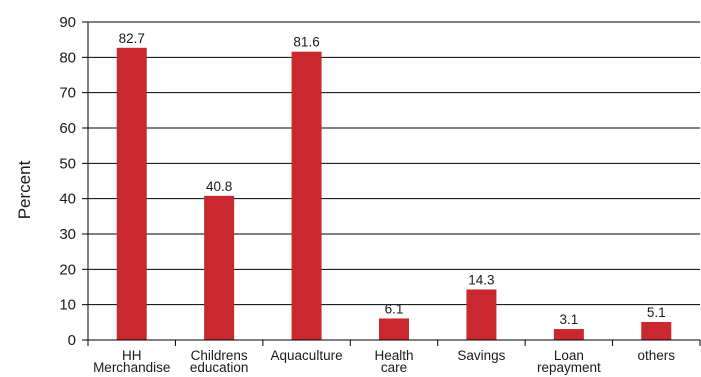 Image resolution: width=701 pixels, height=377 pixels. What do you see at coordinates (24, 189) in the screenshot?
I see `y-axis-label: Percent` at bounding box center [24, 189].